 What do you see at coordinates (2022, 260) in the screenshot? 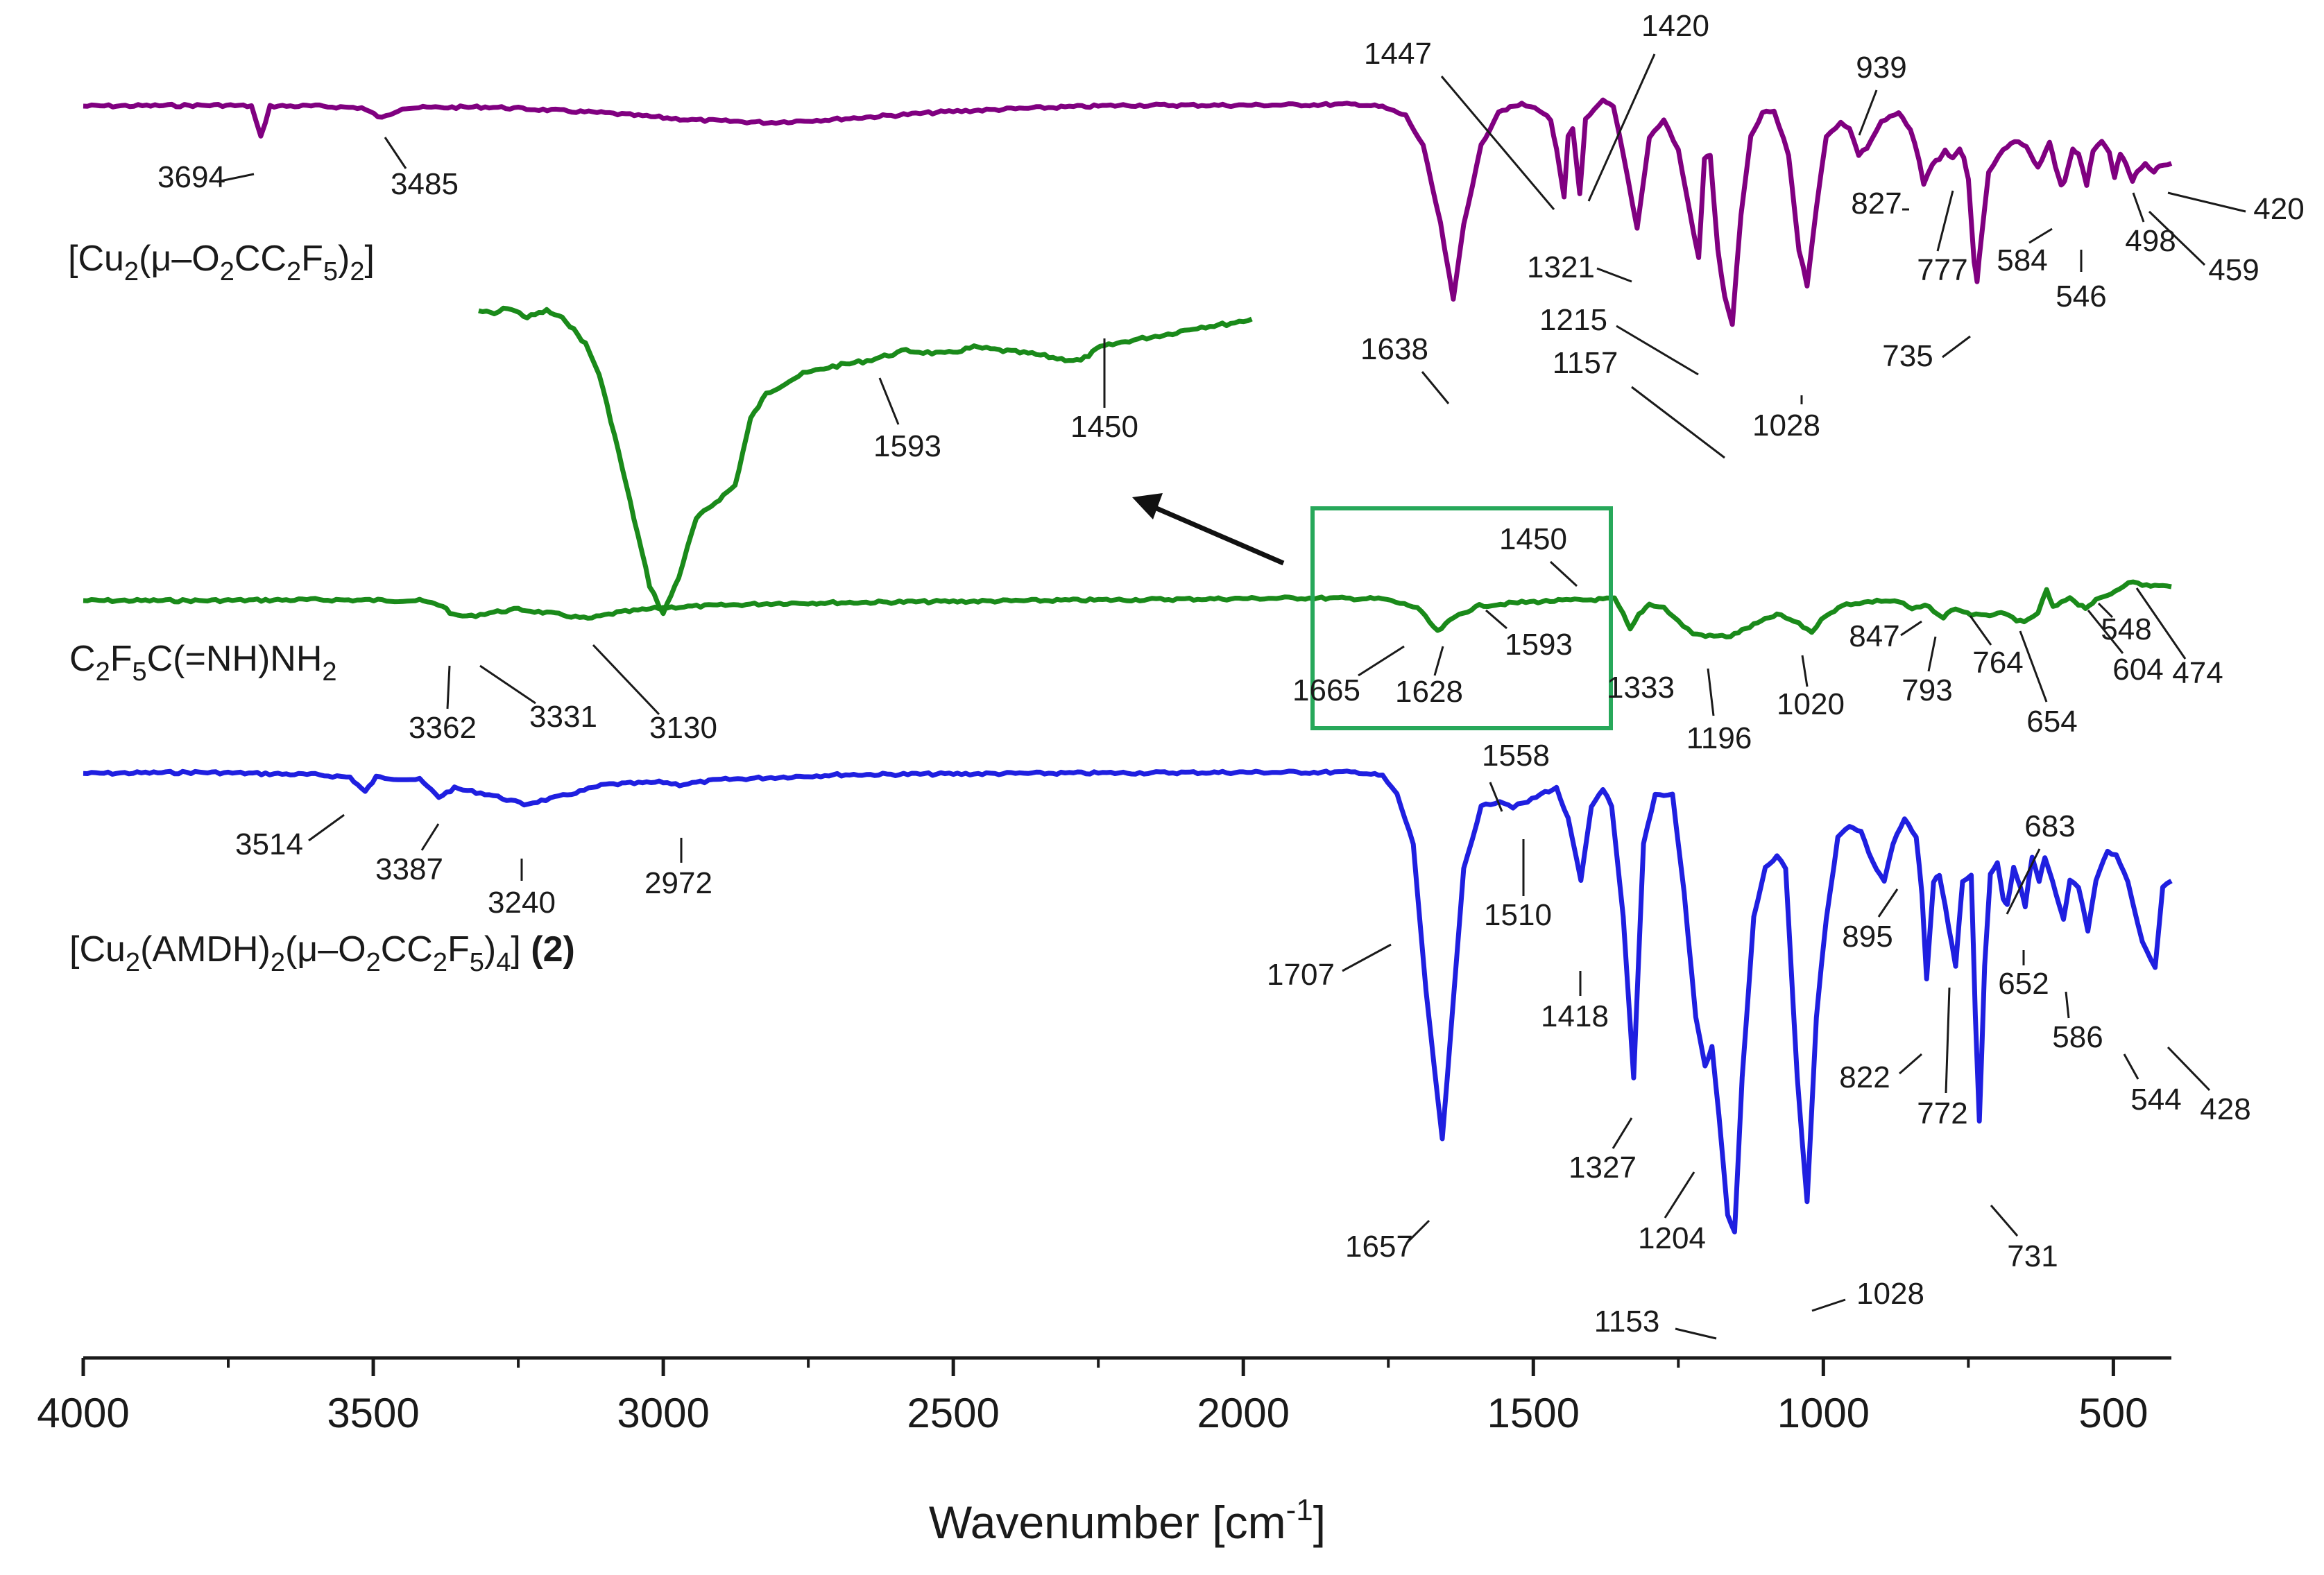
I see `peak-label: 584` at bounding box center [2022, 260].